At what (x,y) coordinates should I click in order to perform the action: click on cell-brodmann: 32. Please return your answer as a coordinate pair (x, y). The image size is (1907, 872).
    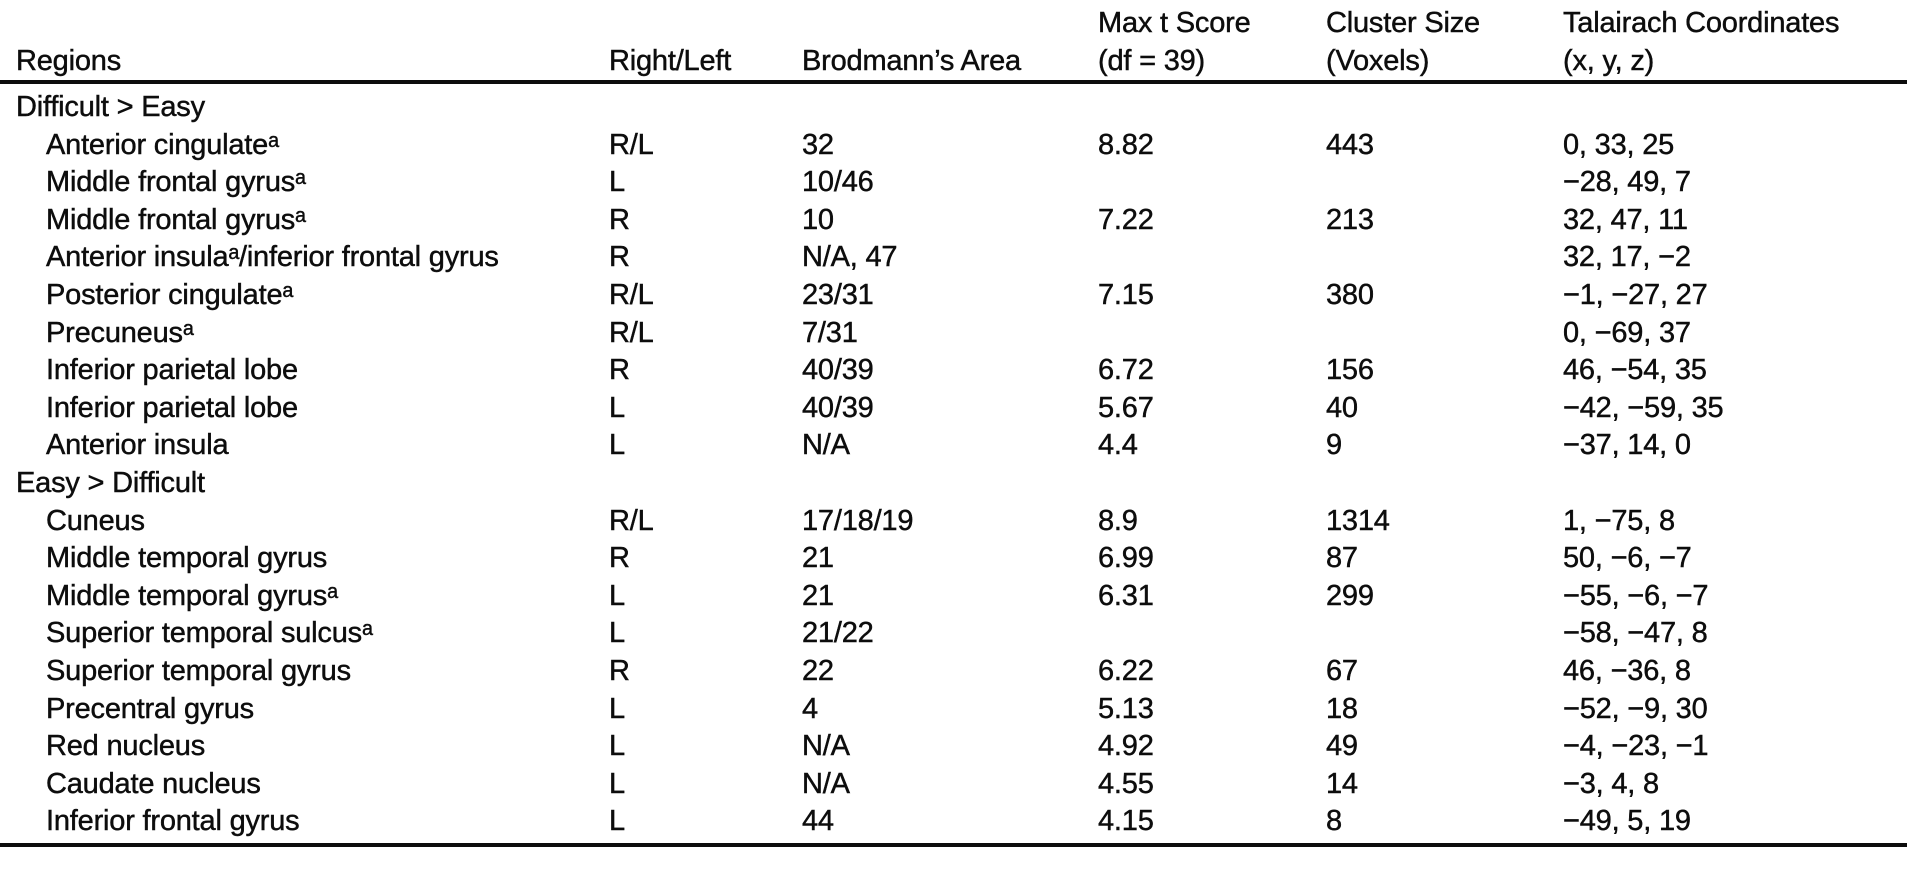
    Looking at the image, I should click on (818, 144).